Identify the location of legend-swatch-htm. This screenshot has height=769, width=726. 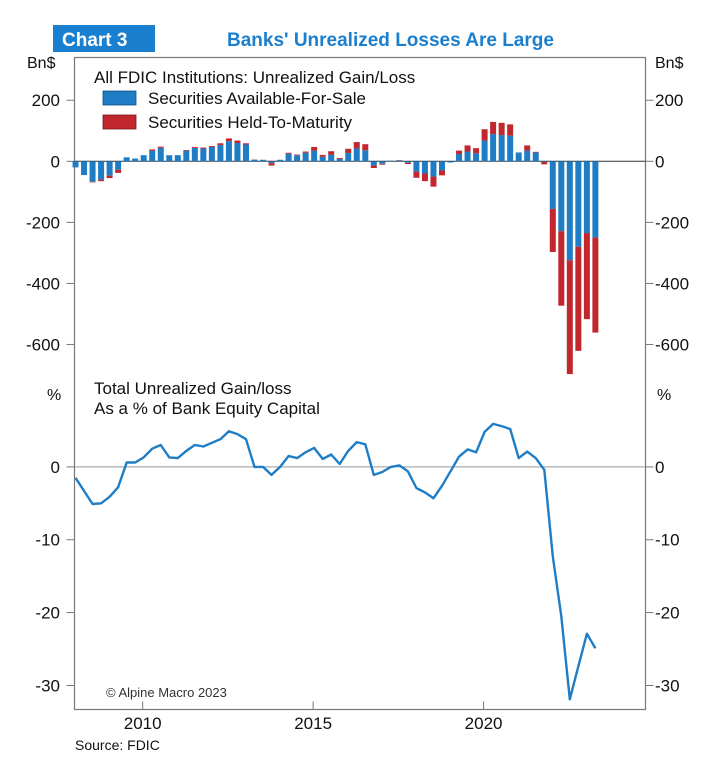
(119, 122).